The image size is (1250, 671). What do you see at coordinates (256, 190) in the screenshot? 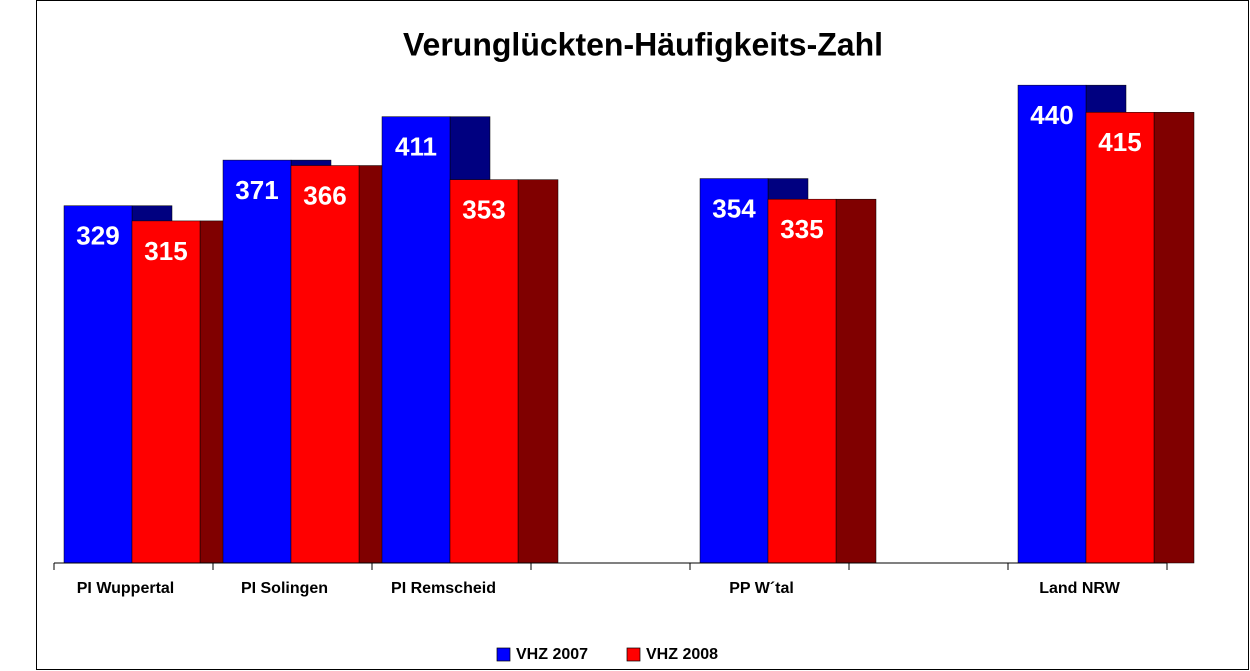
I see `value-label: 371` at bounding box center [256, 190].